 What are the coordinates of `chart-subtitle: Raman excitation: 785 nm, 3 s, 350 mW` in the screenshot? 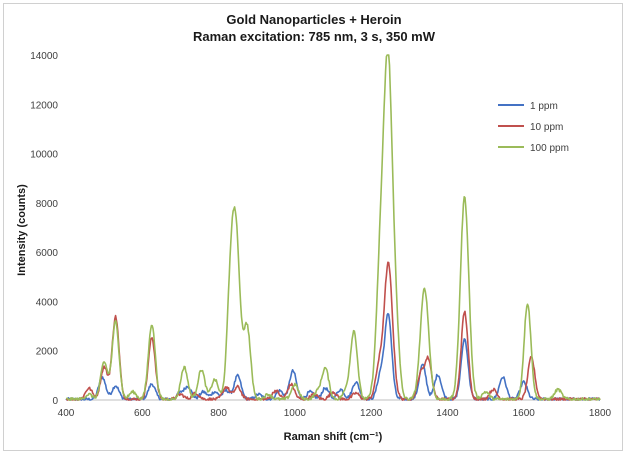 It's located at (314, 36).